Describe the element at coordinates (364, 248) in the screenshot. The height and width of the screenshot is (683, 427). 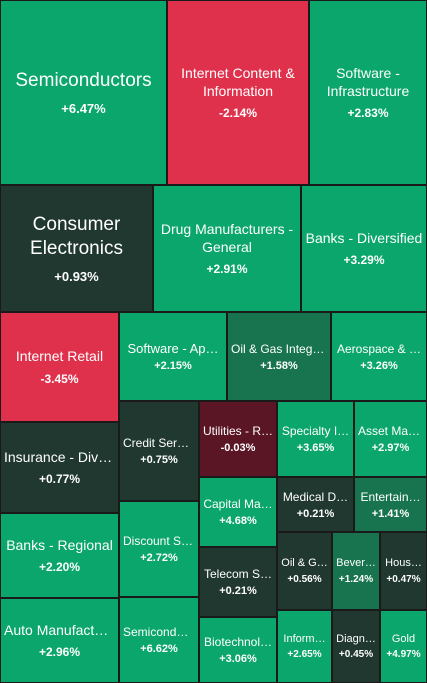
I see `tile-banks-diversified: Banks - Diversified +3.29%` at that location.